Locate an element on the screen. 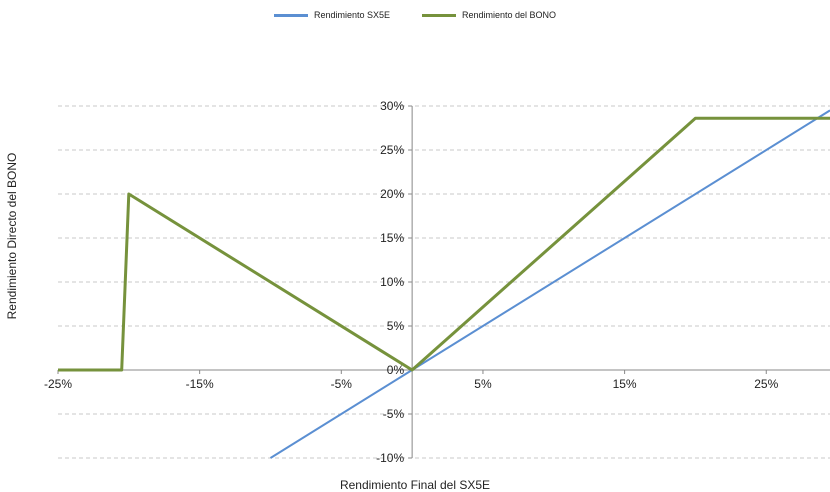  x-axis-label: Rendimiento Final del SX5E is located at coordinates (415, 485).